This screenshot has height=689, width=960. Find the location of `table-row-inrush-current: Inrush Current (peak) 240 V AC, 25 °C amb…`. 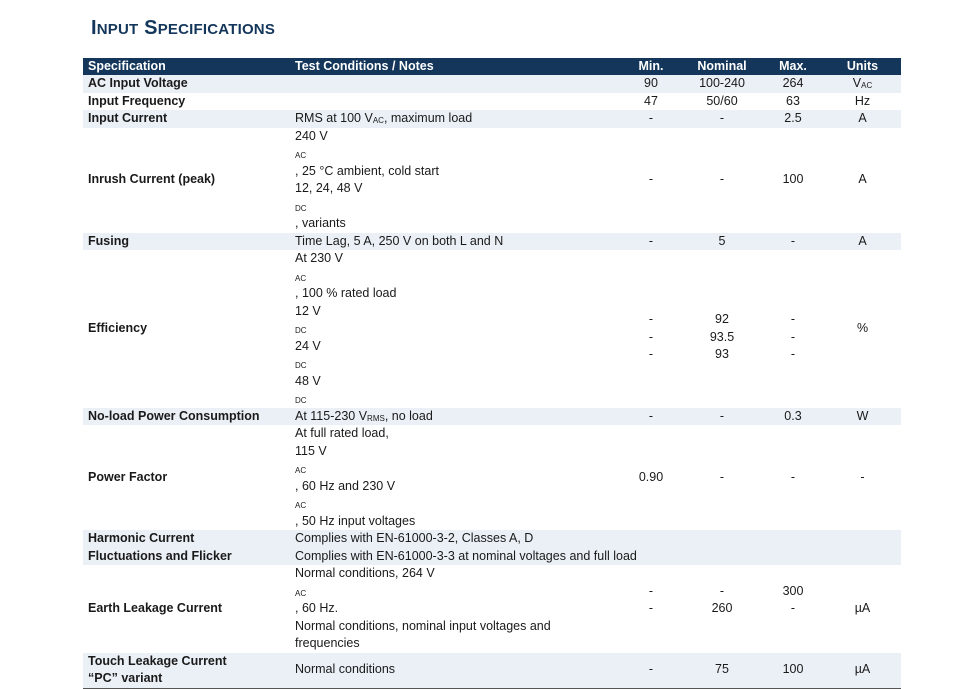

table-row-inrush-current: Inrush Current (peak) 240 V AC, 25 °C amb… is located at coordinates (492, 180).